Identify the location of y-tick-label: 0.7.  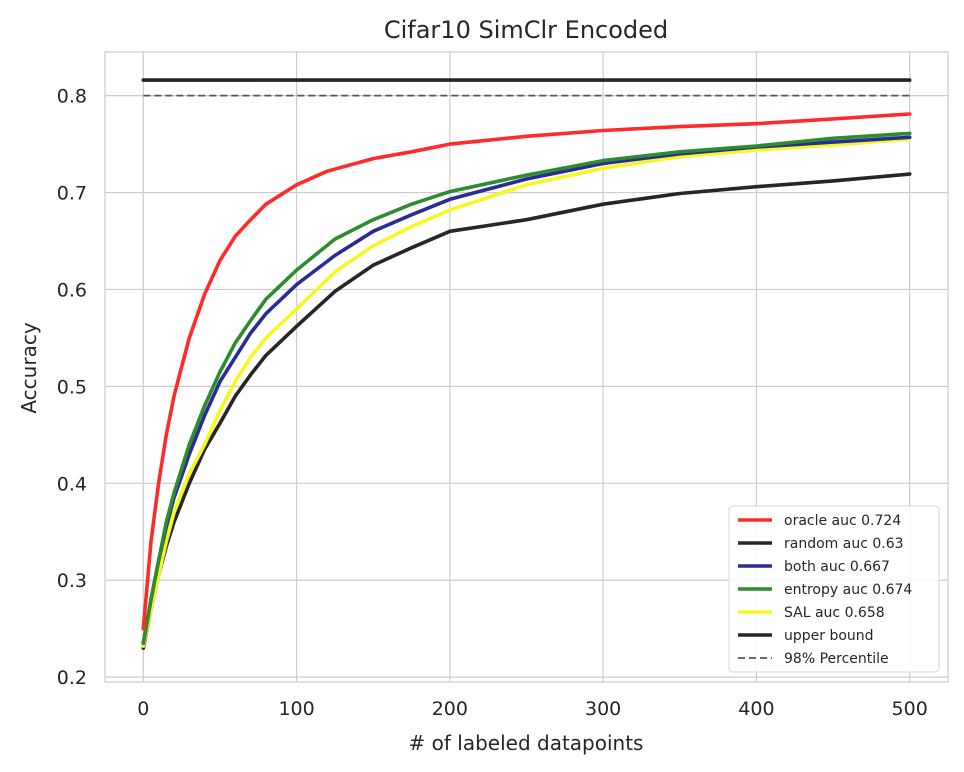
(72, 194).